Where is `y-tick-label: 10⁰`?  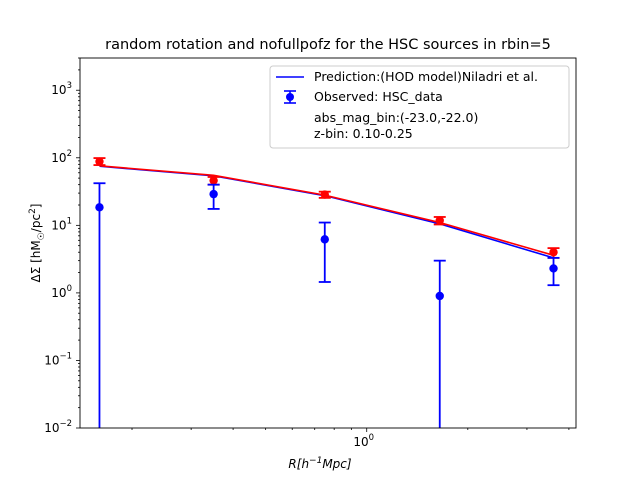
y-tick-label: 10⁰ is located at coordinates (61, 292).